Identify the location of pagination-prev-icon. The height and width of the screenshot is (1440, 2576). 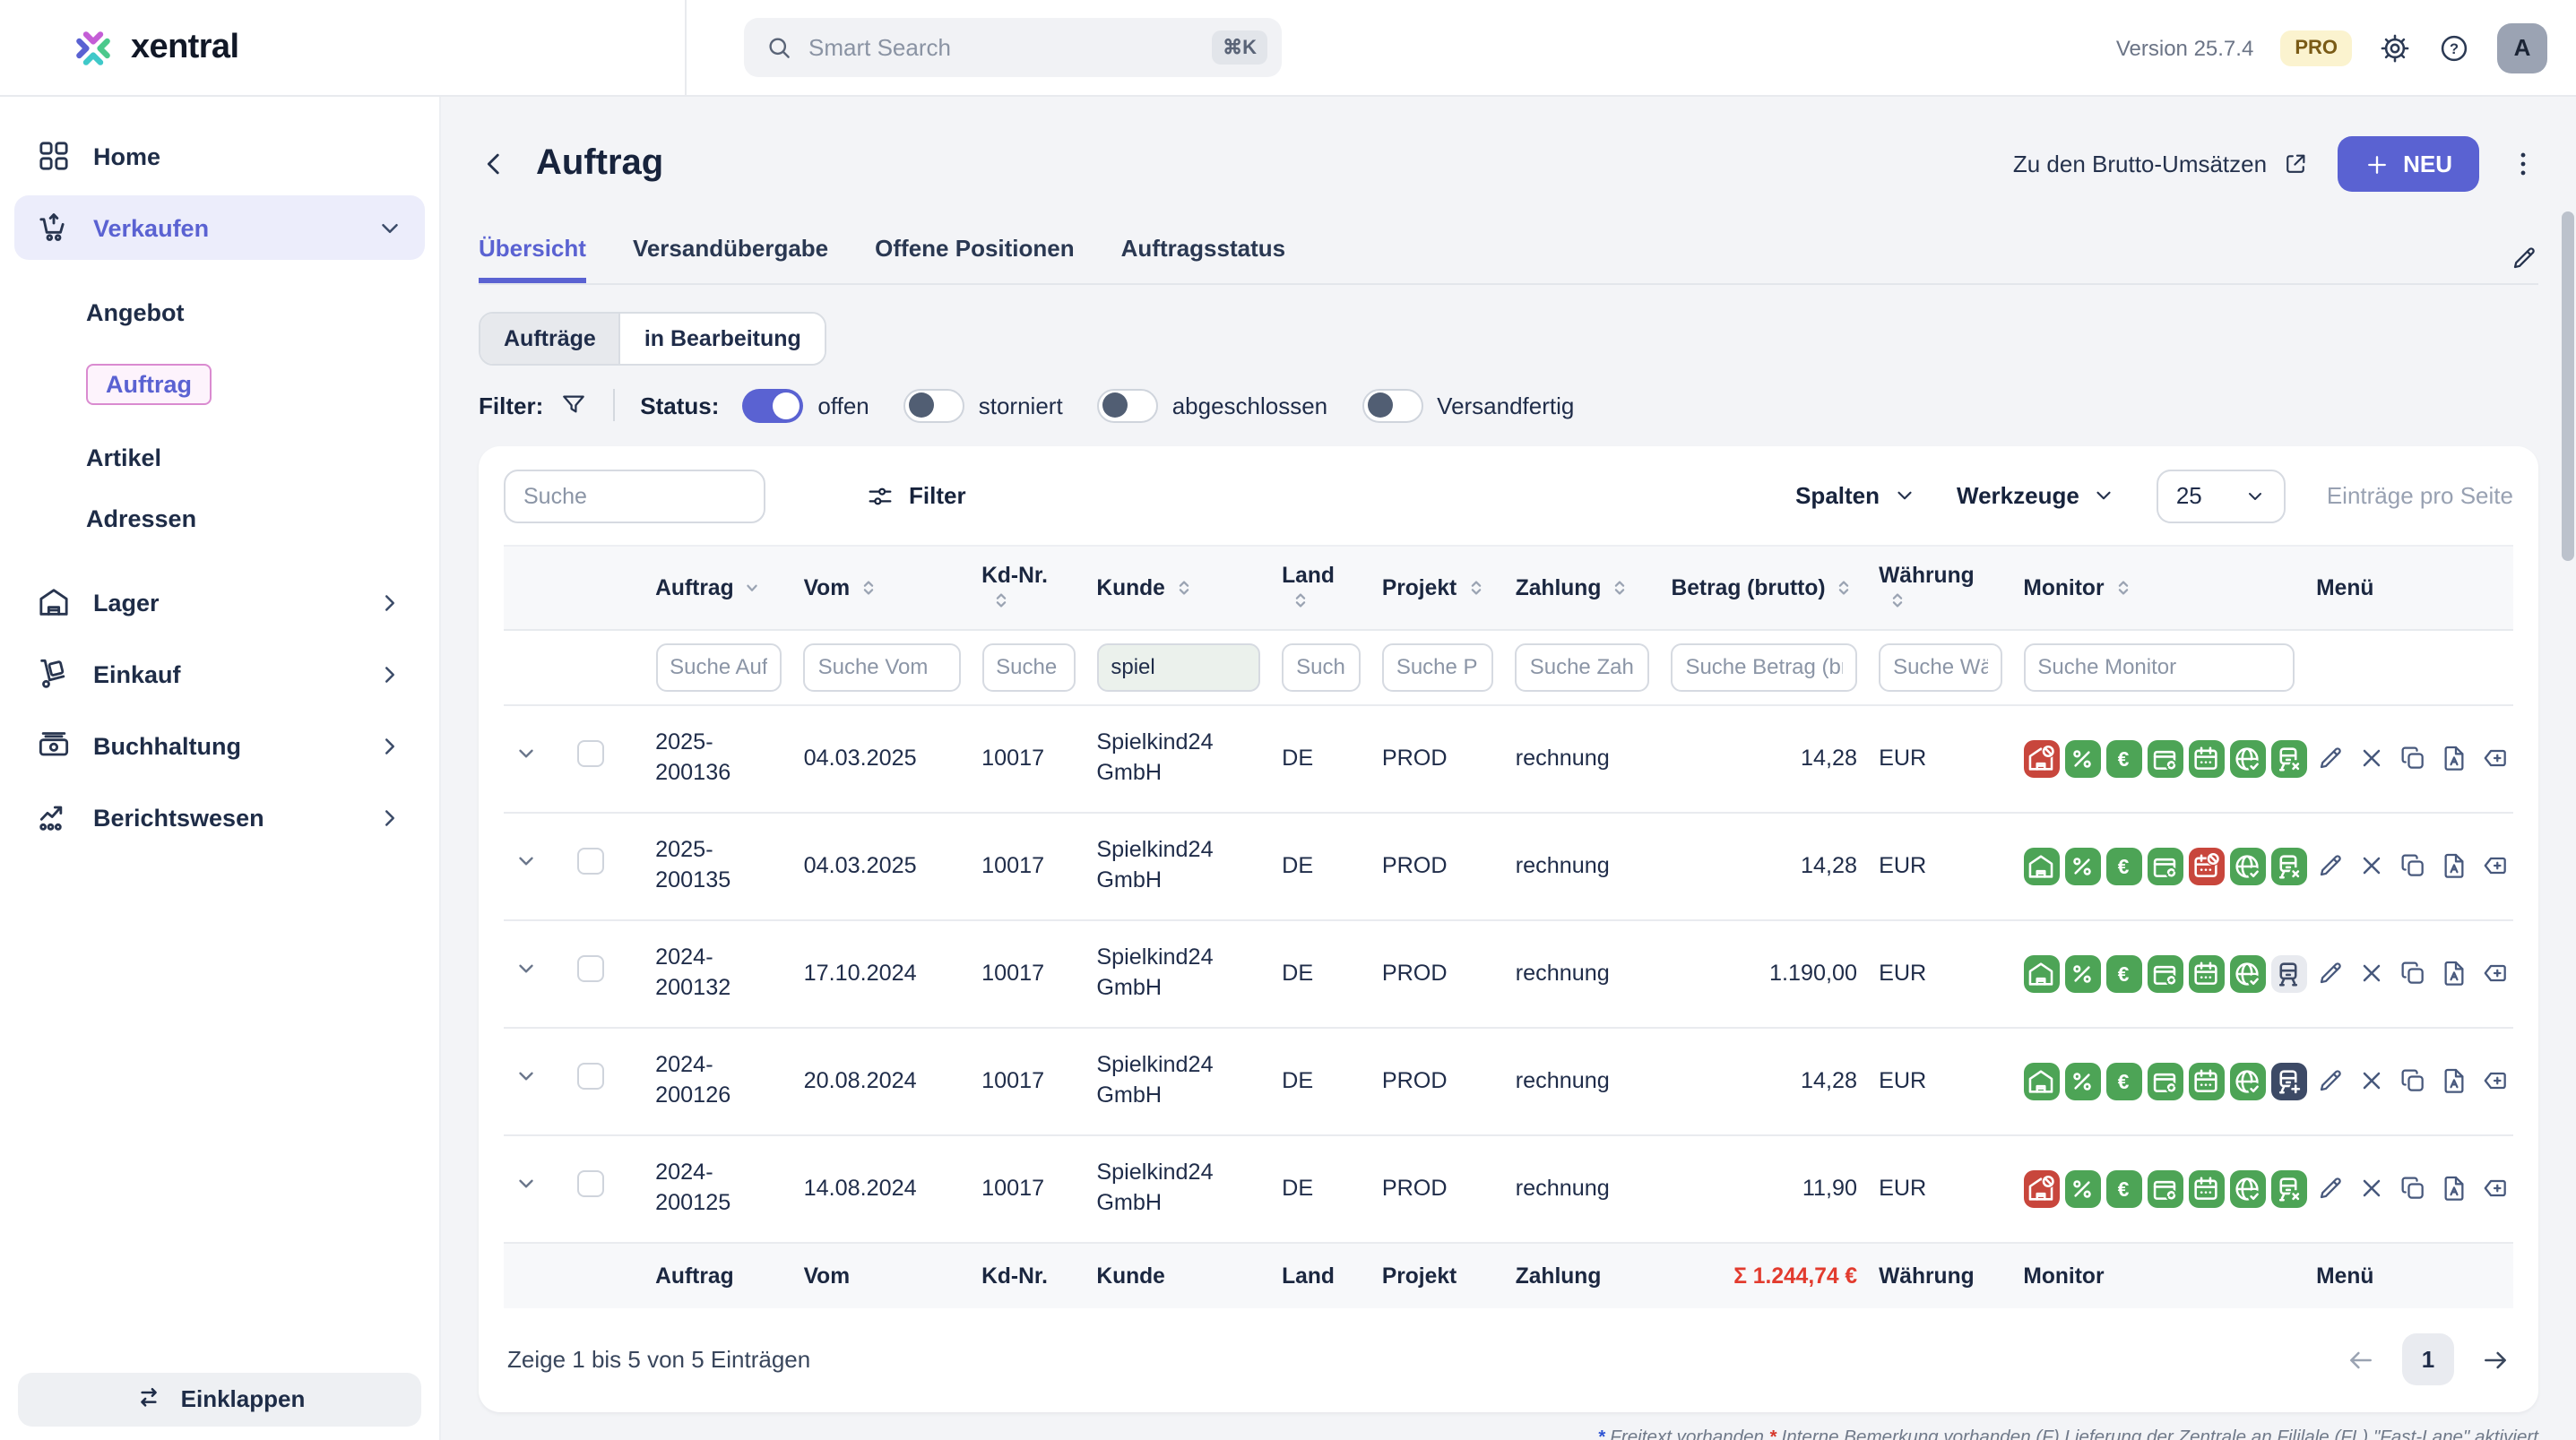
(2361, 1360).